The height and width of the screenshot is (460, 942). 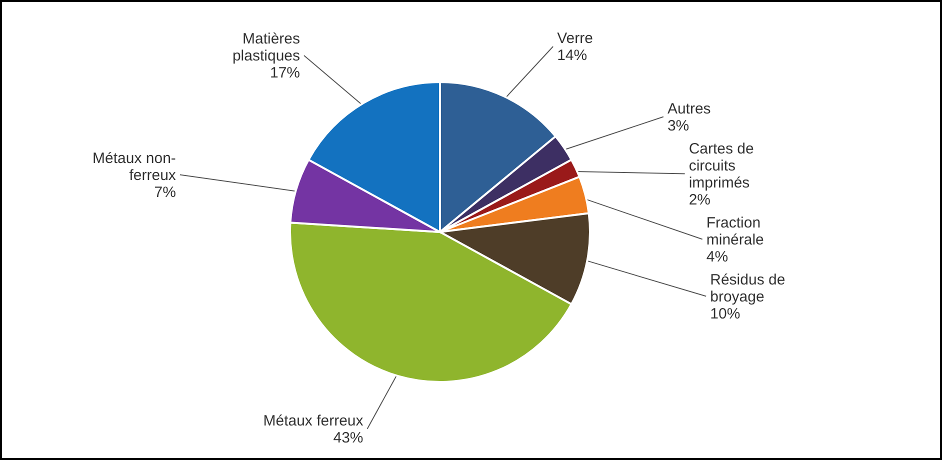 What do you see at coordinates (266, 47) in the screenshot?
I see `slice-label: Matières plastiques` at bounding box center [266, 47].